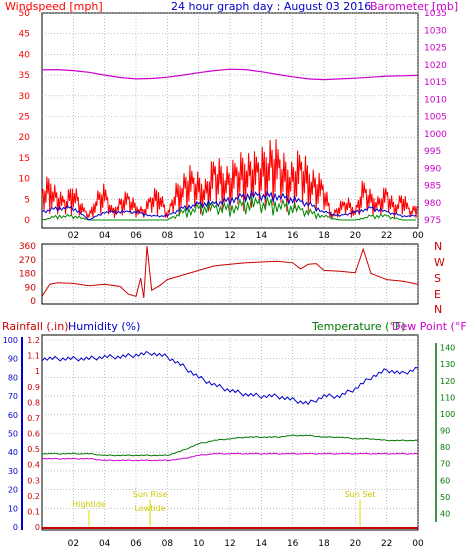 The width and height of the screenshot is (466, 555). What do you see at coordinates (447, 397) in the screenshot?
I see `temperature-tick-label: 110` at bounding box center [447, 397].